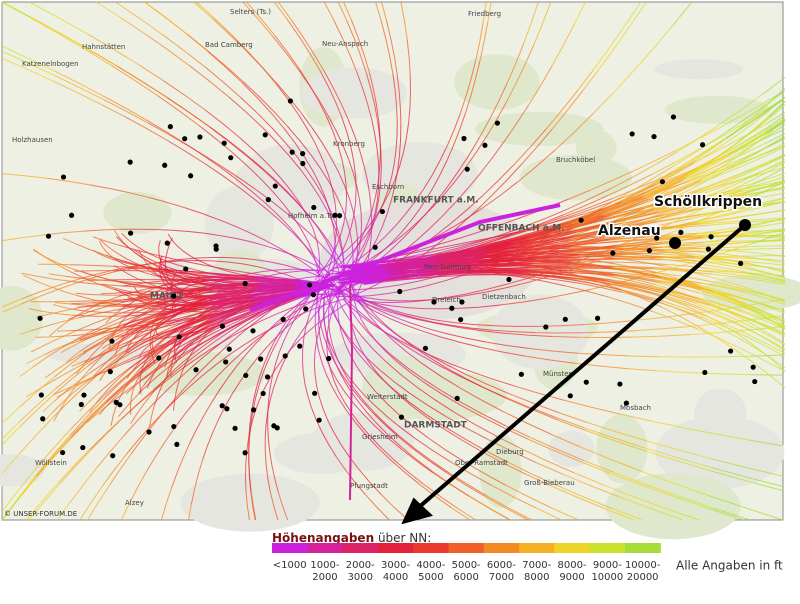  Describe the element at coordinates (103, 47) in the screenshot. I see `place-label: Hahnstätten` at that location.